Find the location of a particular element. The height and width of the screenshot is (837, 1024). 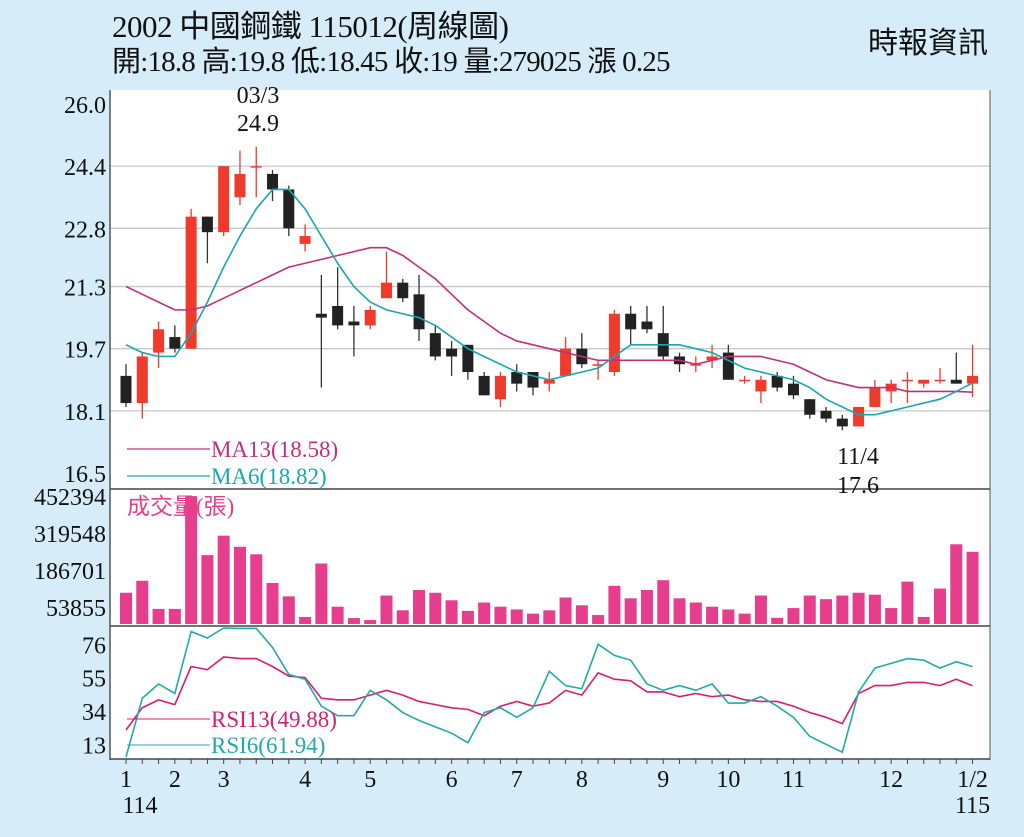

price-tick: 26.0 is located at coordinates (85, 106).